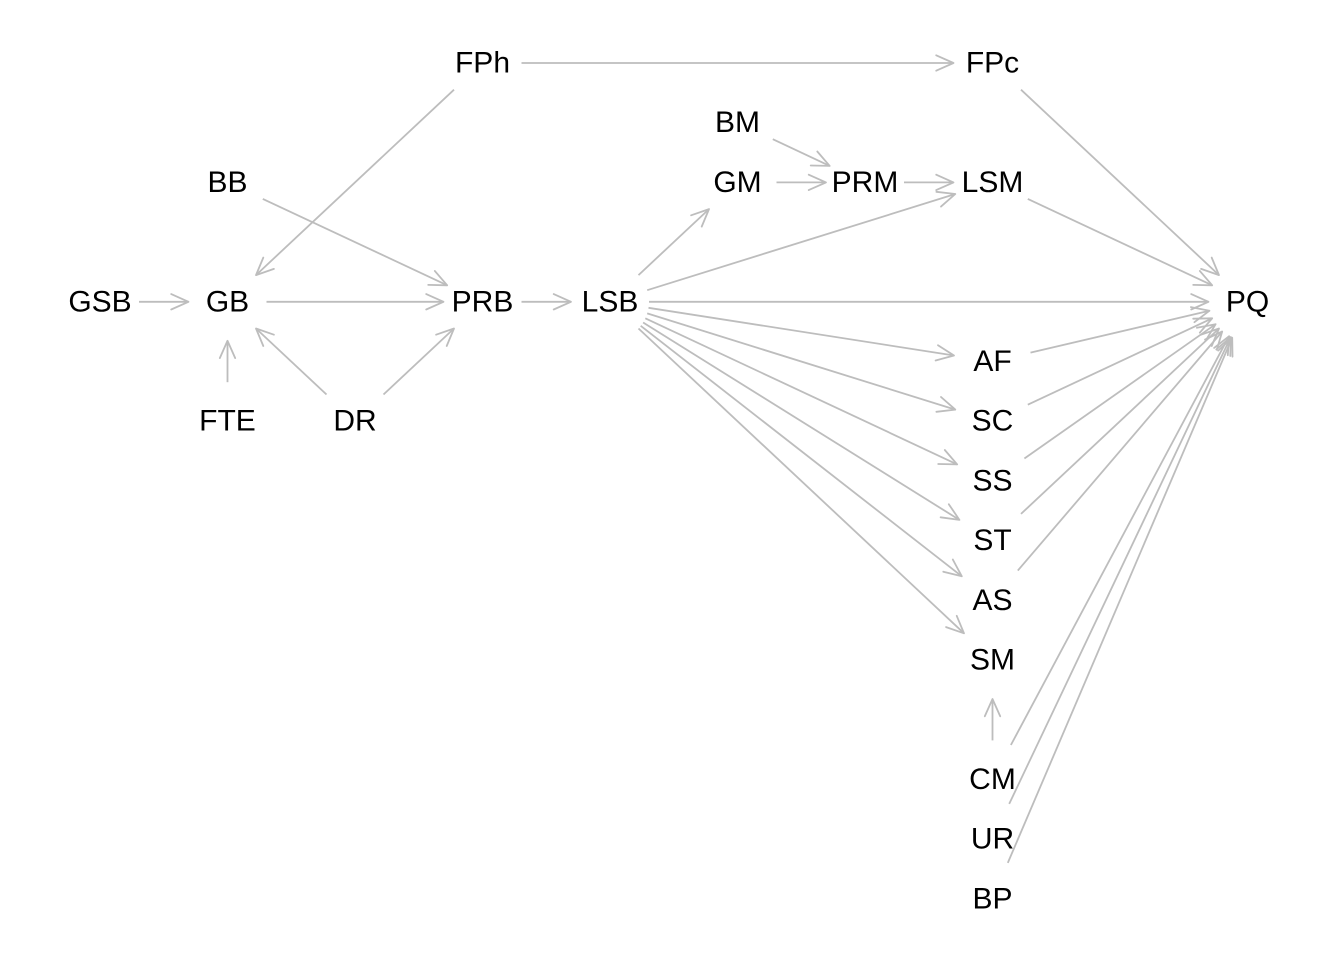 The height and width of the screenshot is (960, 1344). I want to click on node-sc: SC, so click(993, 421).